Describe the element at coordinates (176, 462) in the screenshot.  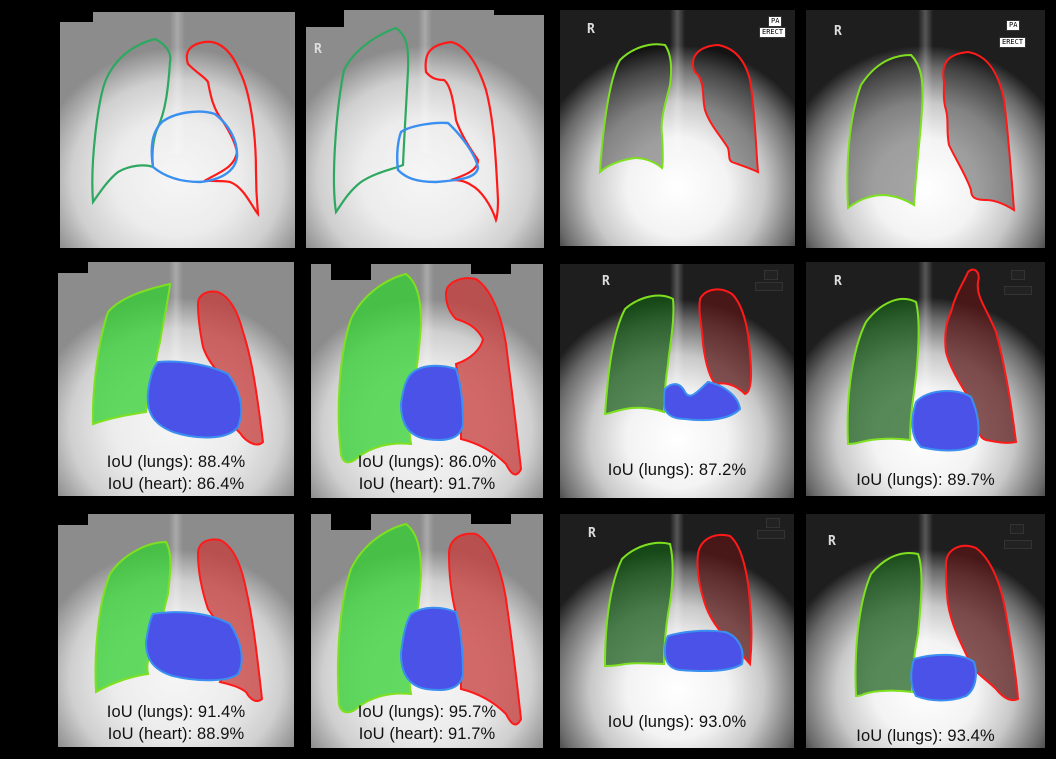
I see `iou-lungs-label: IoU (lungs): 88.4%` at that location.